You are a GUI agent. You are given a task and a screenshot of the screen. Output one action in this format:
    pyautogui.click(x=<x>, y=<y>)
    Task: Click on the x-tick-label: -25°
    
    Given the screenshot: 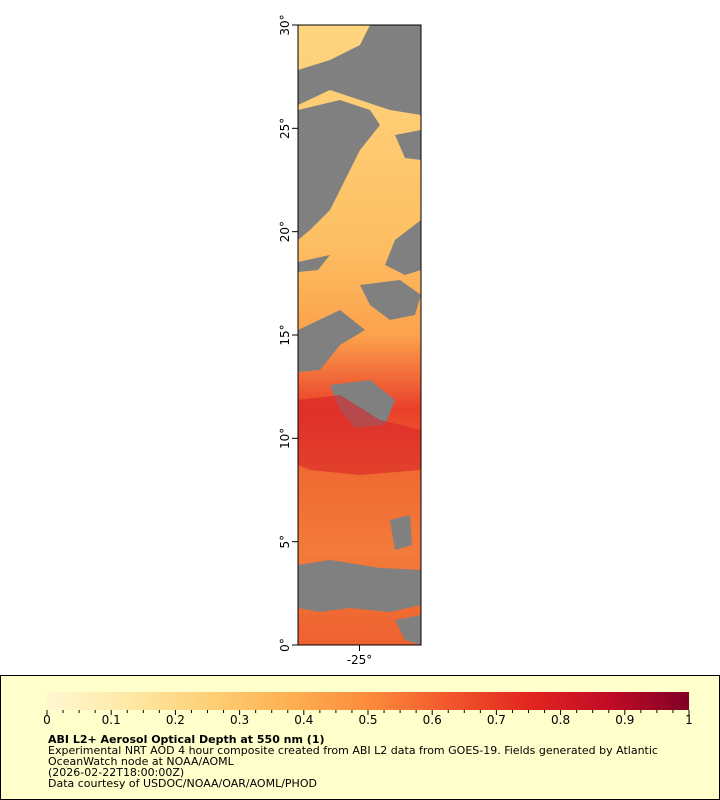 What is the action you would take?
    pyautogui.click(x=360, y=660)
    